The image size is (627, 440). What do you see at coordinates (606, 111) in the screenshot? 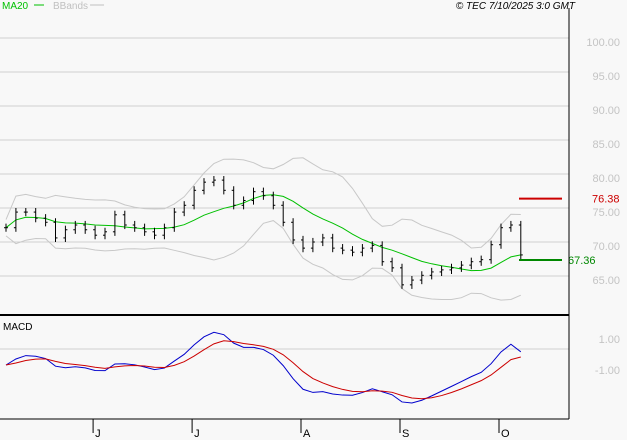
I see `y-tick-label: 90.00` at bounding box center [606, 111].